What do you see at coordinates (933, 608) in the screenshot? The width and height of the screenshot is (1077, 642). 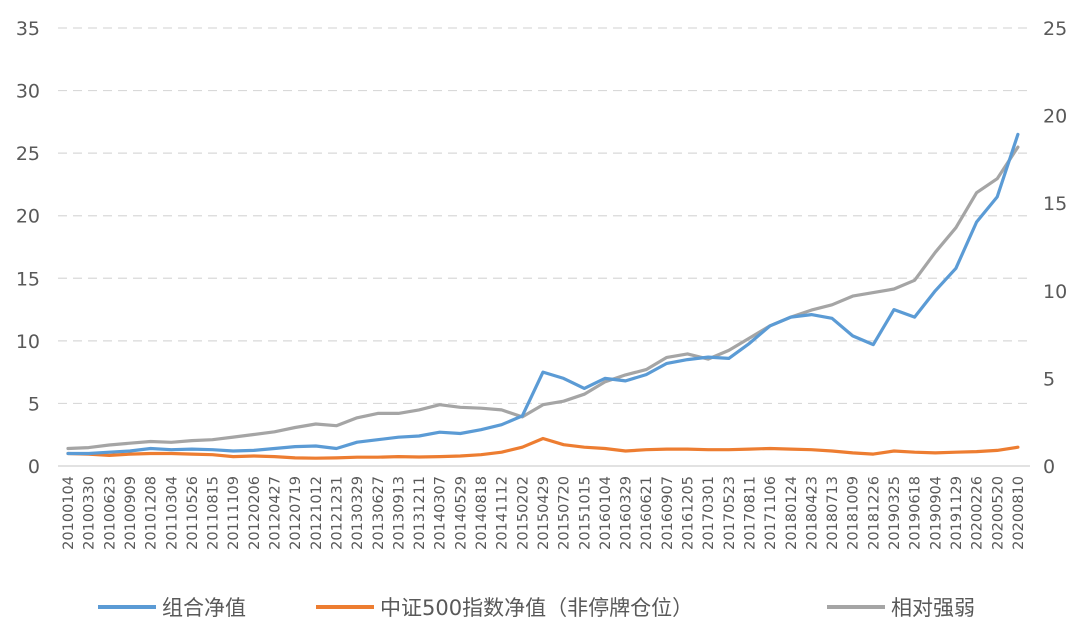 I see `legend-label: 相对强弱` at bounding box center [933, 608].